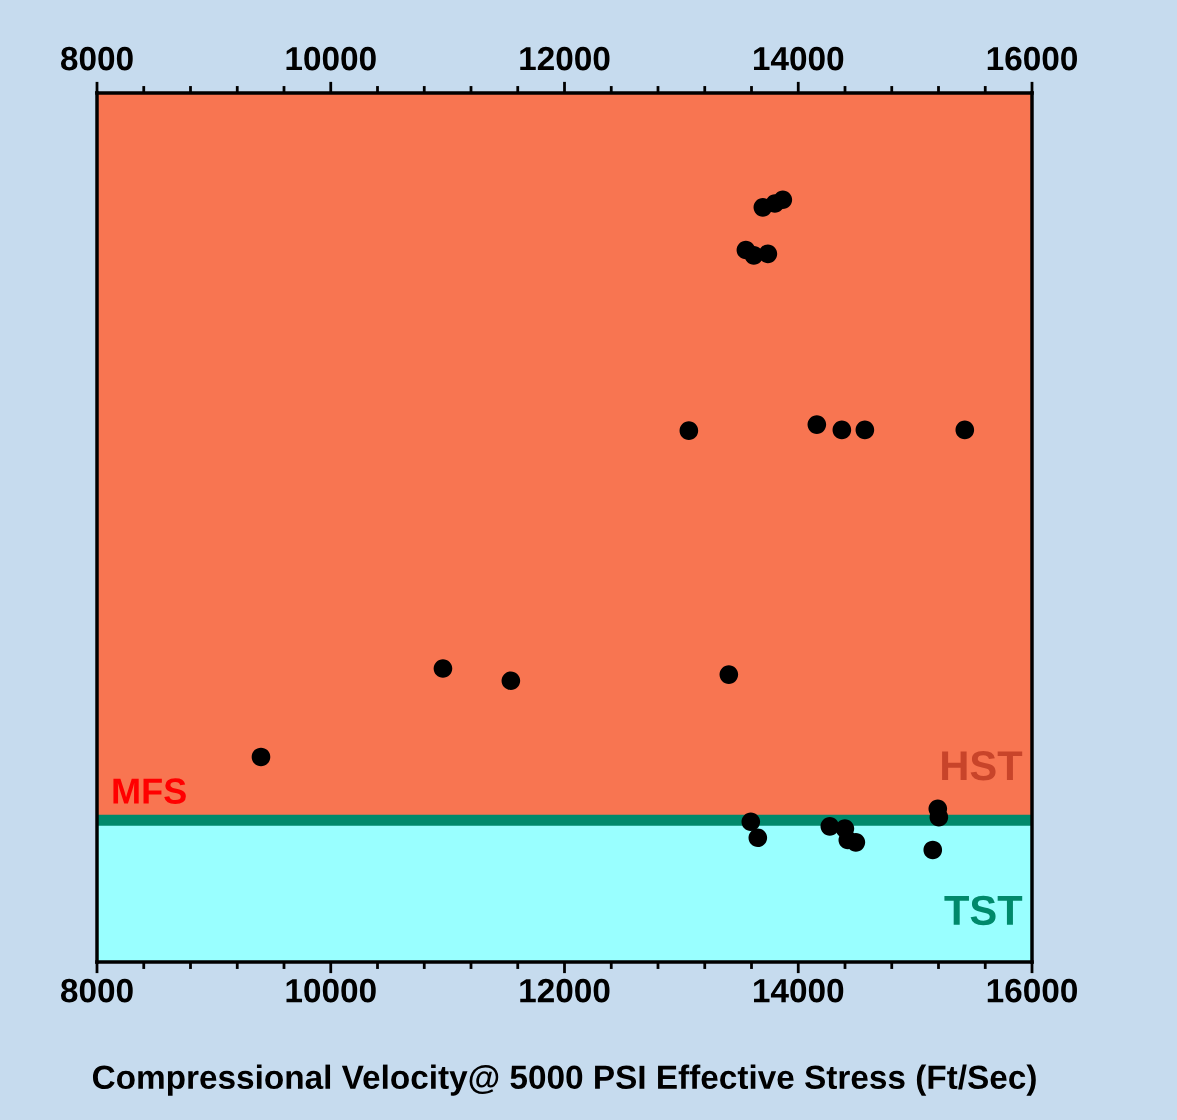  Describe the element at coordinates (799, 990) in the screenshot. I see `x-tick-label: 14000` at that location.